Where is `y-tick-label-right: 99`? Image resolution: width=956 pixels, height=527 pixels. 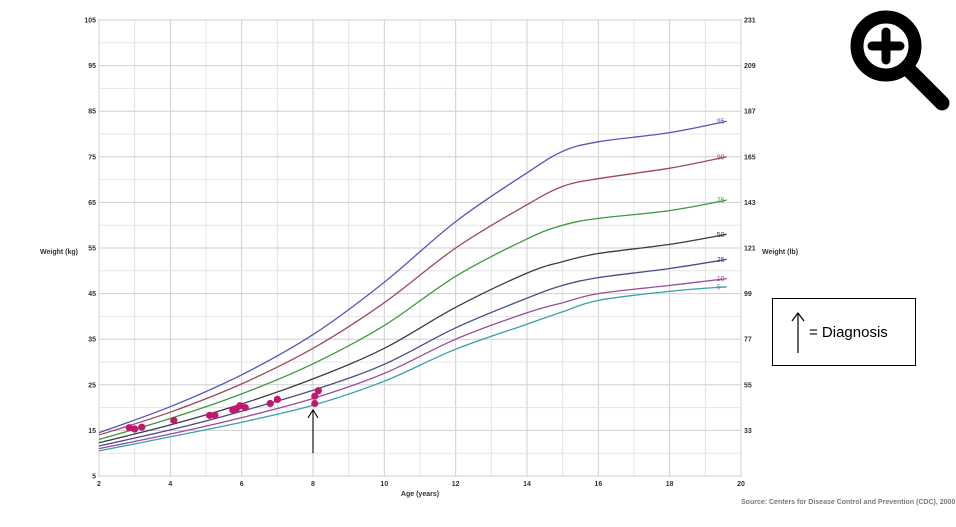 y-tick-label-right: 99 is located at coordinates (748, 294).